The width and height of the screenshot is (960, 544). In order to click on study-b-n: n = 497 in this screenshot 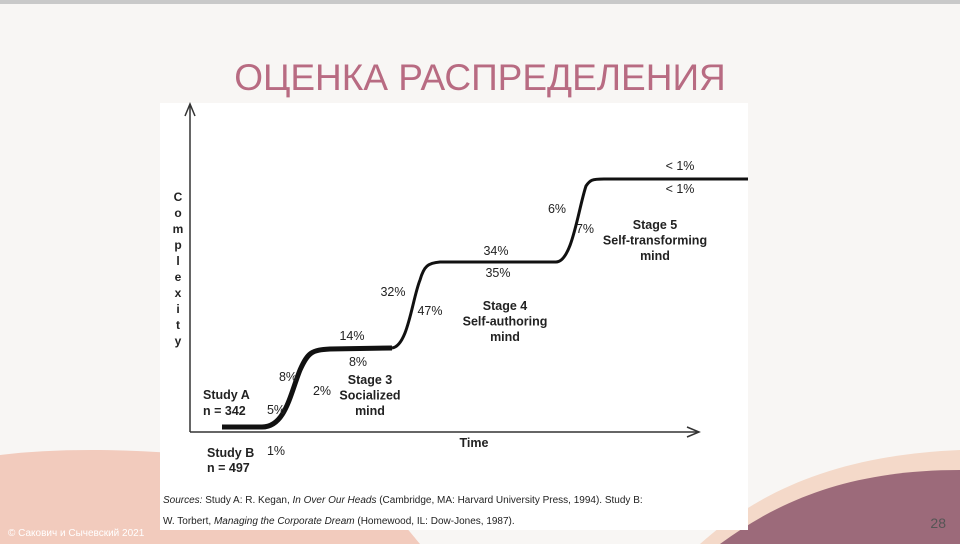, I will do `click(228, 468)`.